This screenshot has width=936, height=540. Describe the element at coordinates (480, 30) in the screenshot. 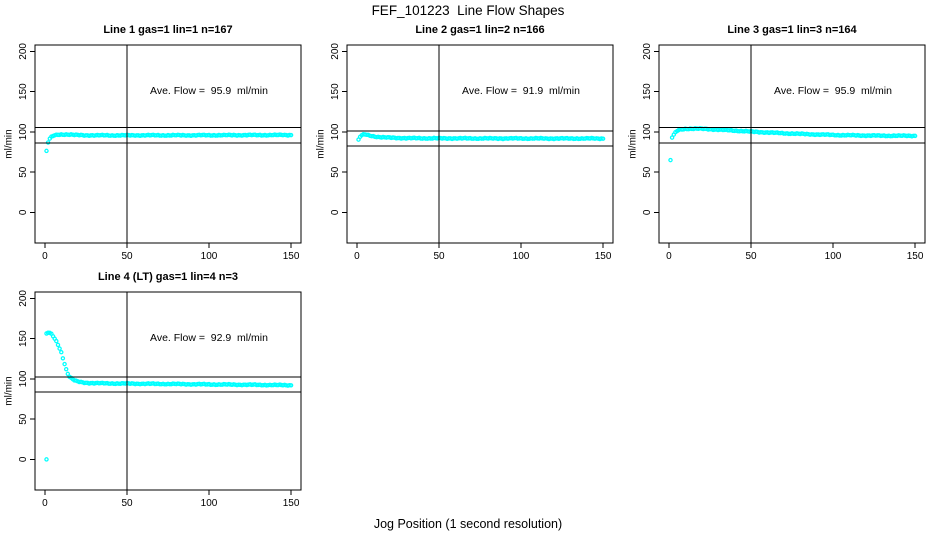

I see `panel-title: Line 2 gas=1 lin=2 n=166` at that location.